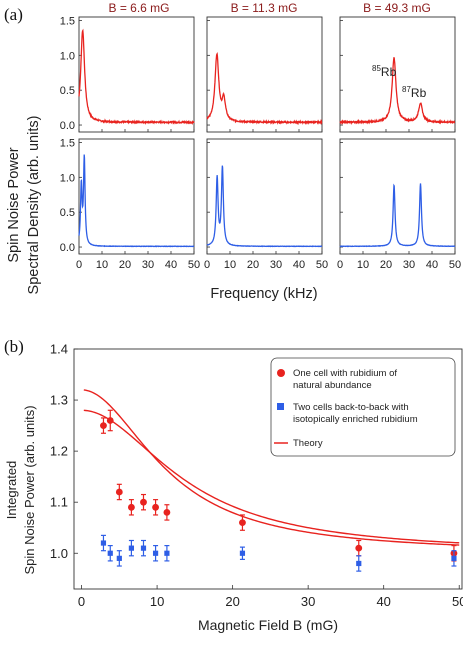 Image resolution: width=463 pixels, height=651 pixels. I want to click on legend-marker-square, so click(280, 406).